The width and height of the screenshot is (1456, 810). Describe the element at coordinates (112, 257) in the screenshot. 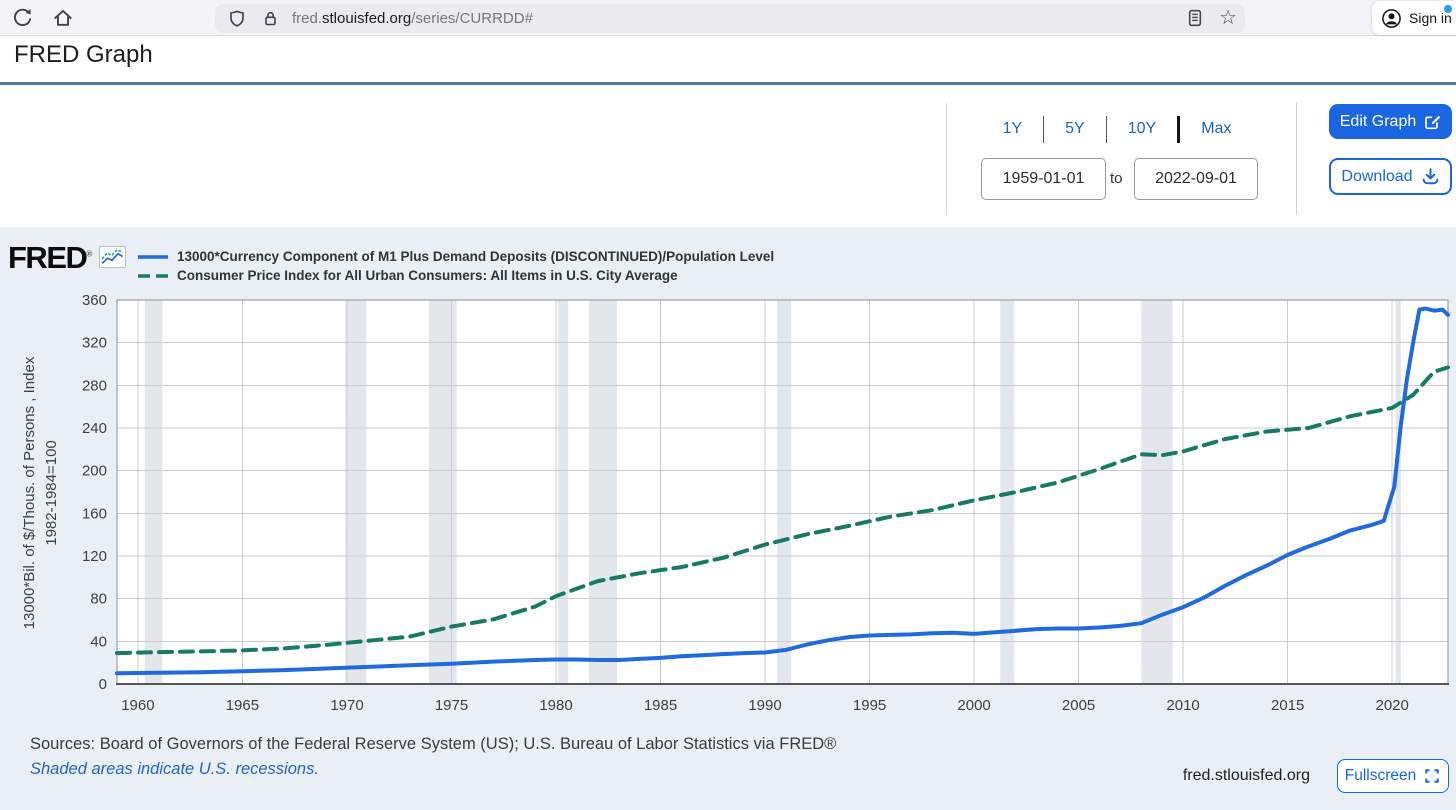

I see `fred-mini-chart-icon` at that location.